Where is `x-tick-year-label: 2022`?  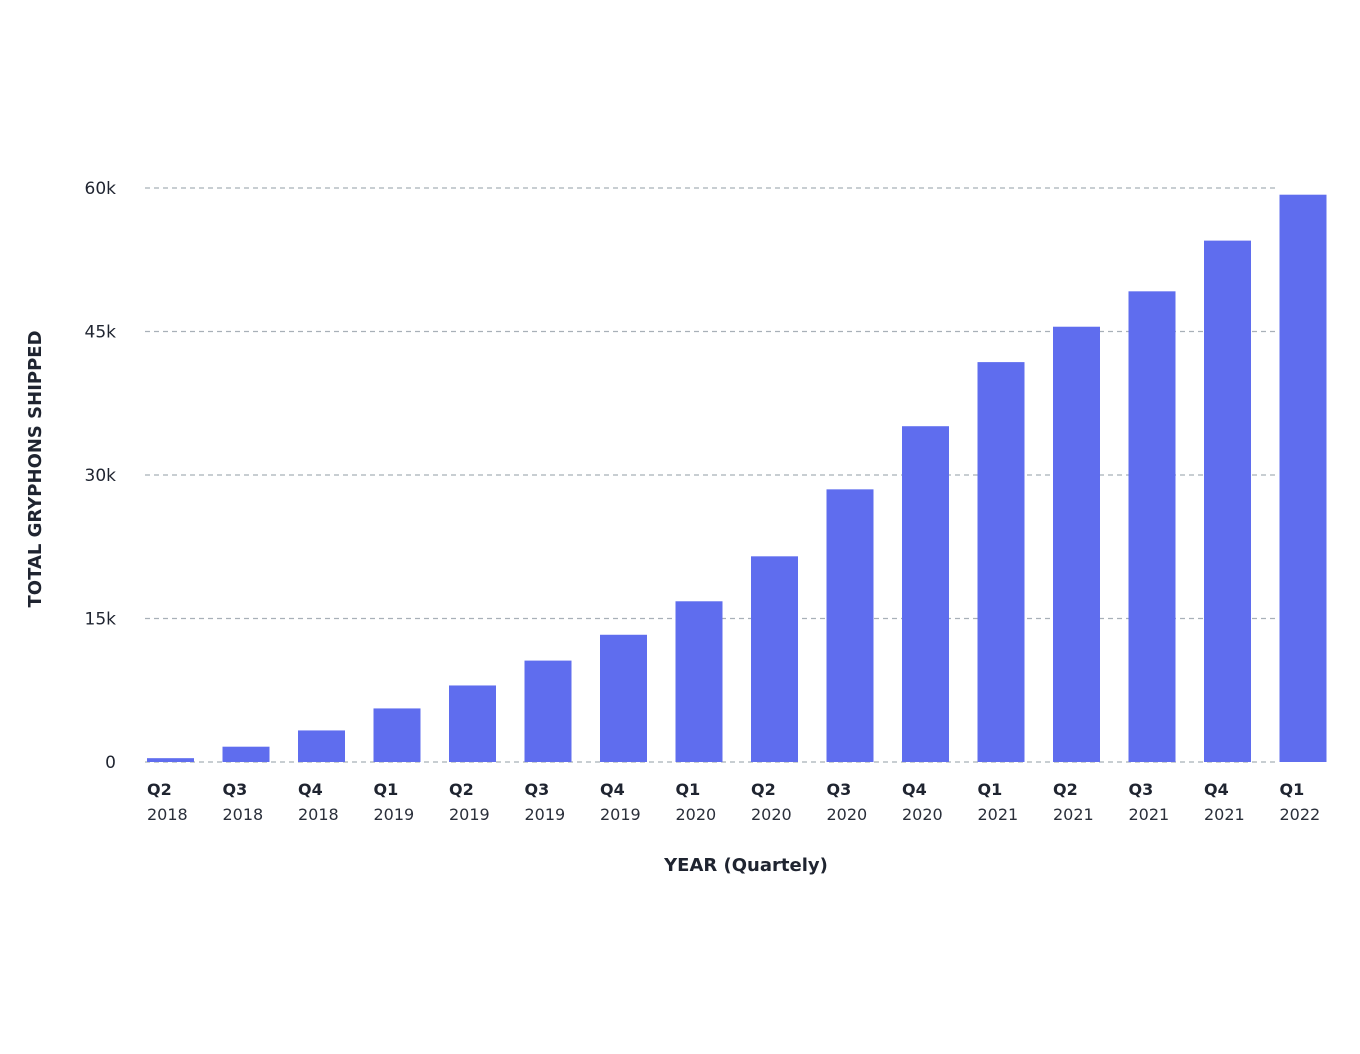 x-tick-year-label: 2022 is located at coordinates (1300, 814).